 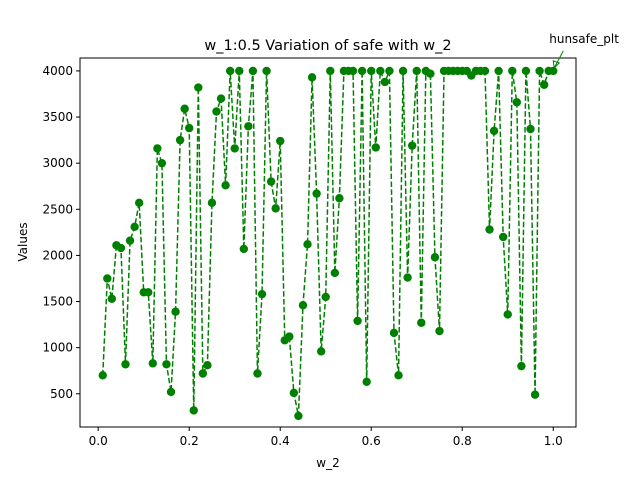 I want to click on y-axis: 500 1000 1500 2000 2500 3000 3500 4000, so click(x=61, y=232).